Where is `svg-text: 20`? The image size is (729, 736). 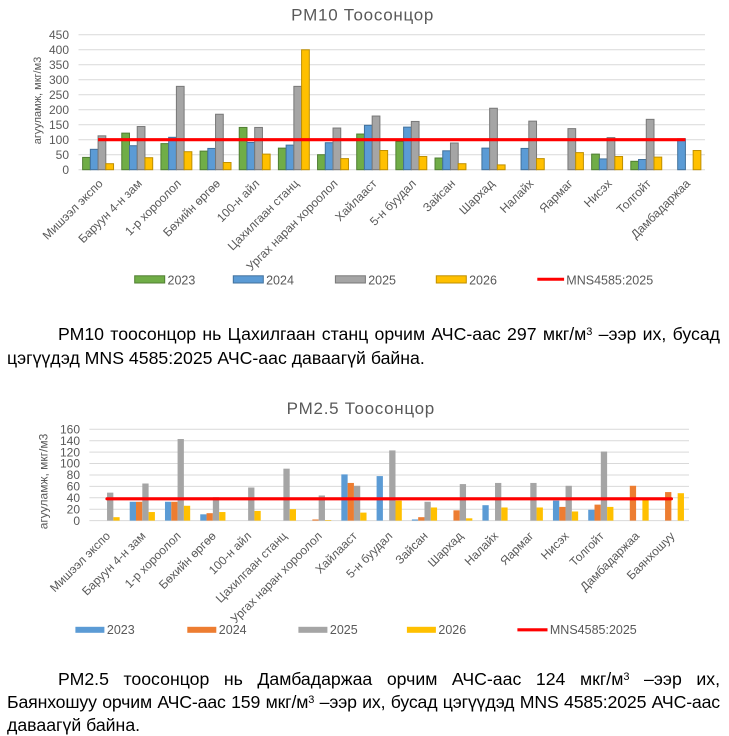 svg-text: 20 is located at coordinates (74, 509).